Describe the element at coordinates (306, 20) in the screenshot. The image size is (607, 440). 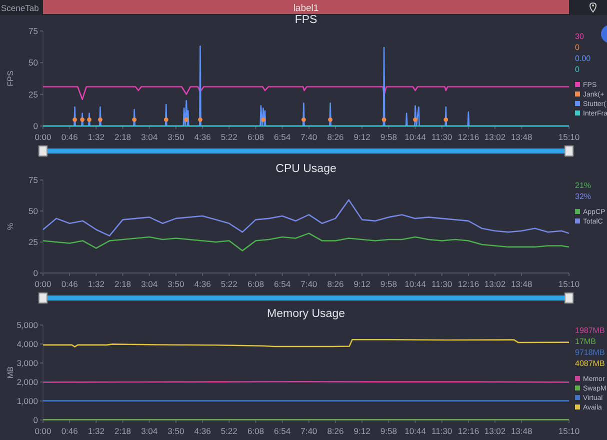
I see `chart-title: FPS` at that location.